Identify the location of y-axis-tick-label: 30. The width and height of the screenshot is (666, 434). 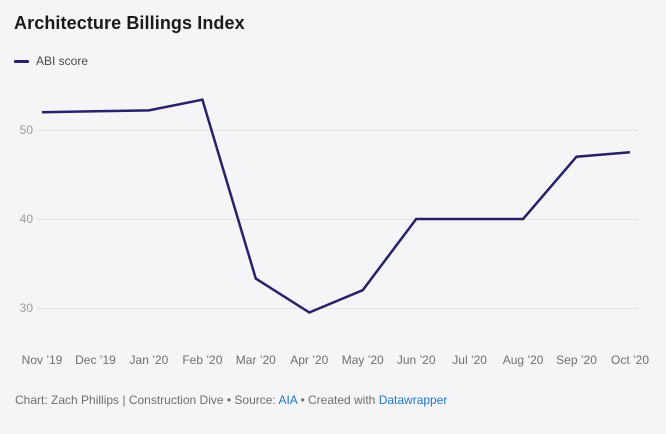
(26, 308).